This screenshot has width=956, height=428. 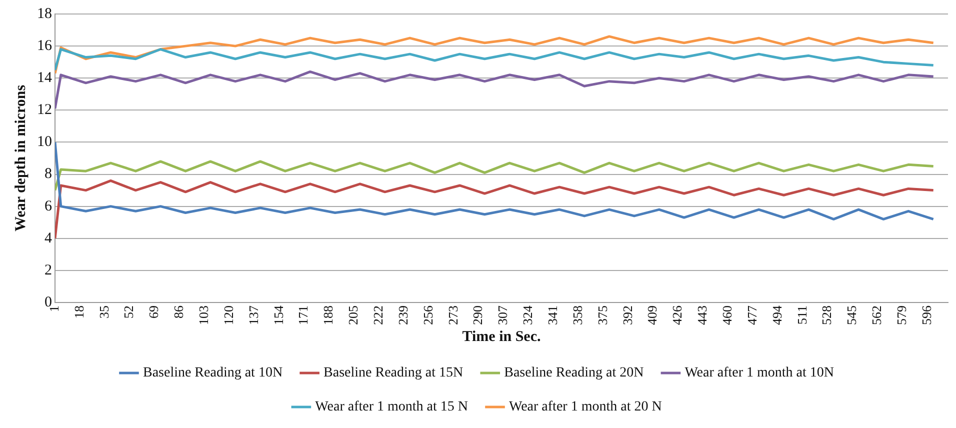 What do you see at coordinates (20, 158) in the screenshot?
I see `y-axis-title: Wear depth in microns` at bounding box center [20, 158].